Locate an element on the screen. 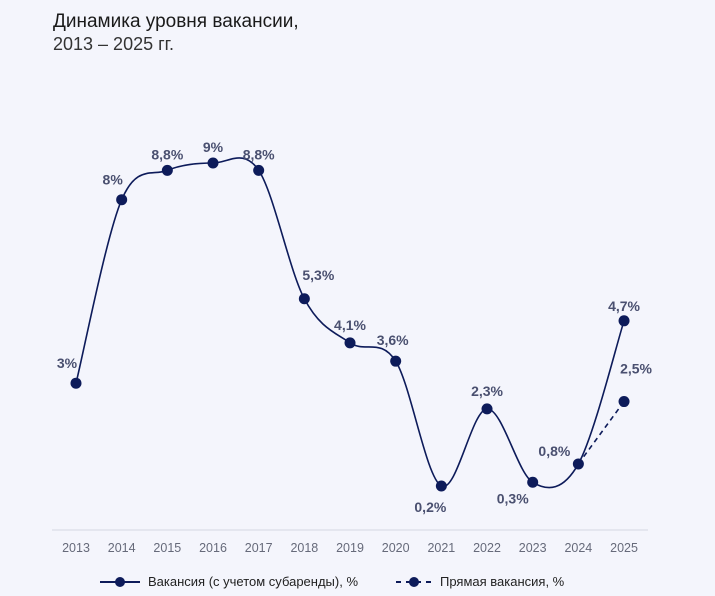 Image resolution: width=715 pixels, height=596 pixels. legend-label: Вакансия (с учетом субаренды), % is located at coordinates (253, 581).